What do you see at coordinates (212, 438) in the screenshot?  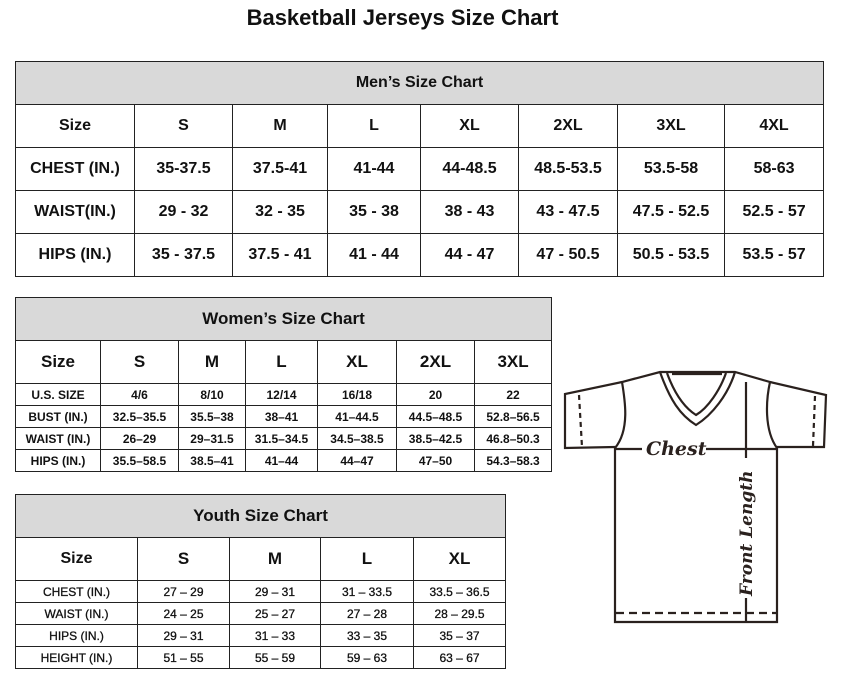 I see `value-cell: 29–31.5` at bounding box center [212, 438].